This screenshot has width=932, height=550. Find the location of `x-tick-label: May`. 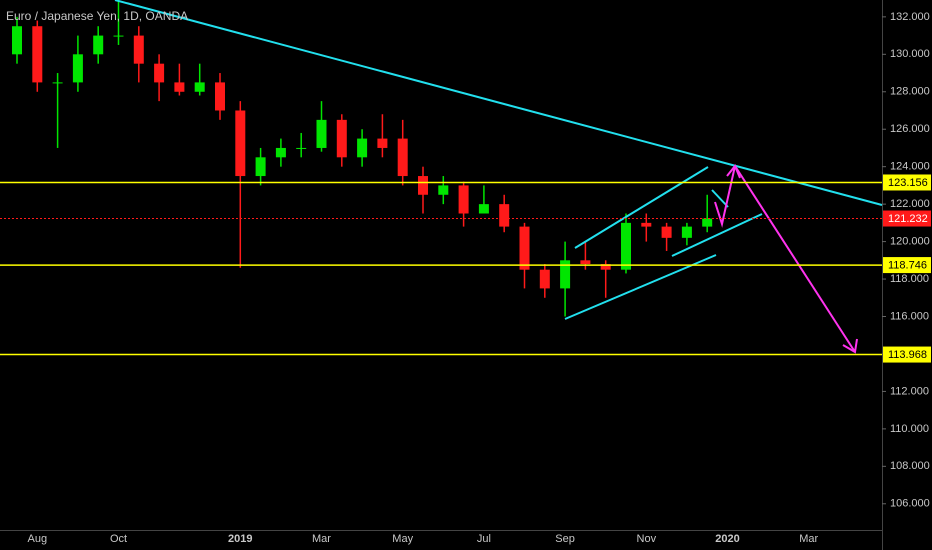

x-tick-label: May is located at coordinates (402, 539).